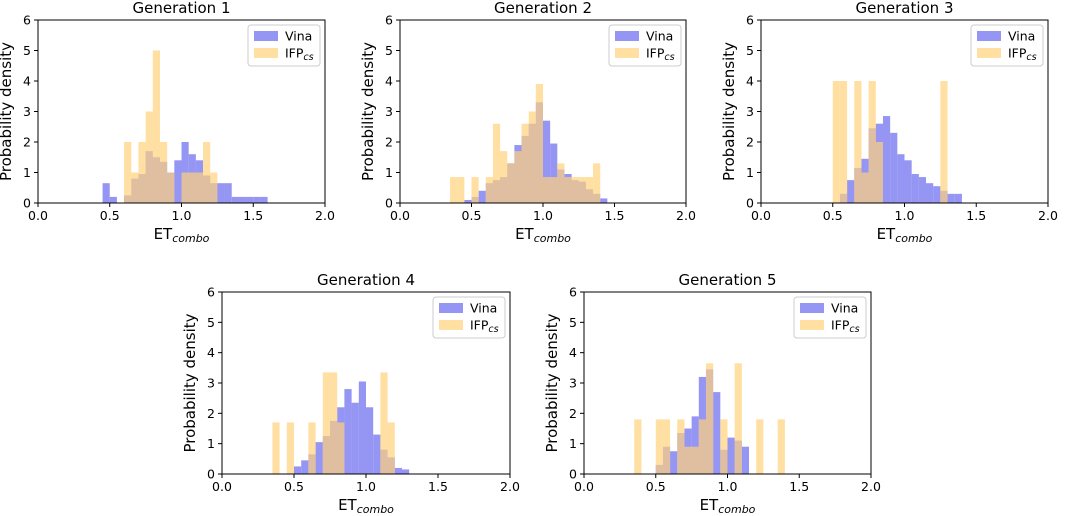 This screenshot has height=516, width=1065. What do you see at coordinates (27, 172) in the screenshot?
I see `y-tick-label: 1` at bounding box center [27, 172].